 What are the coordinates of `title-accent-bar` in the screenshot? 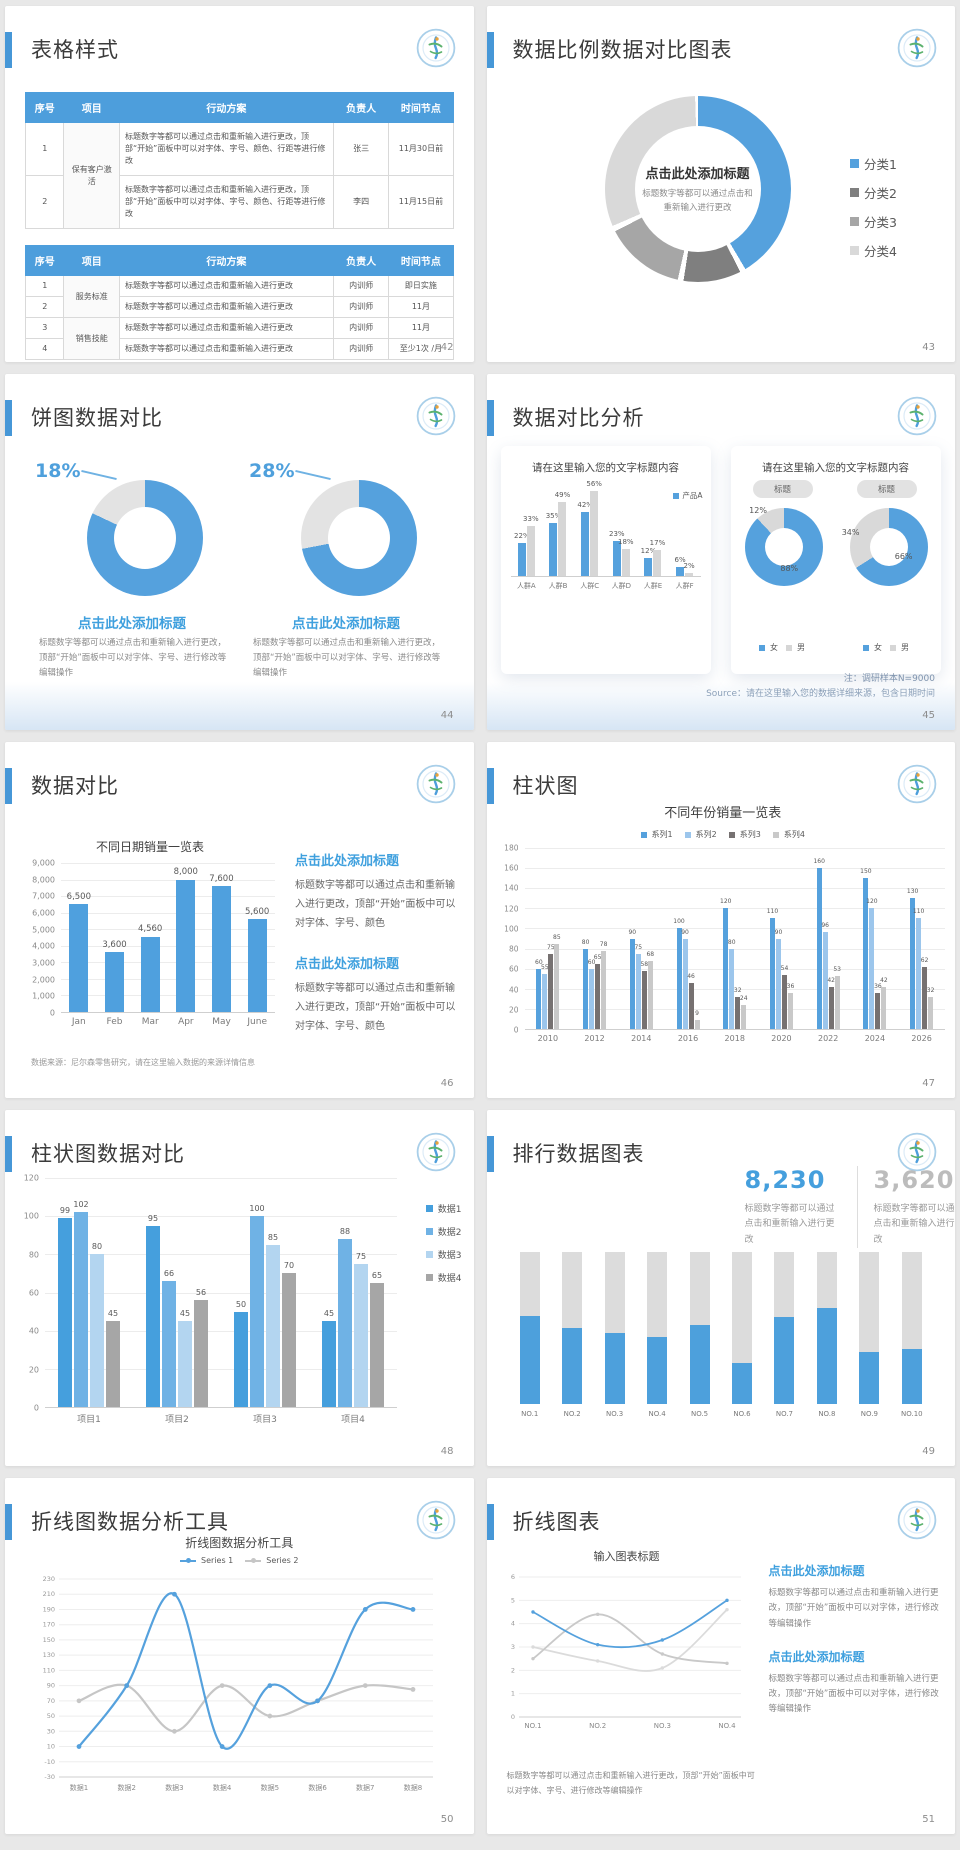 It's located at (490, 1154).